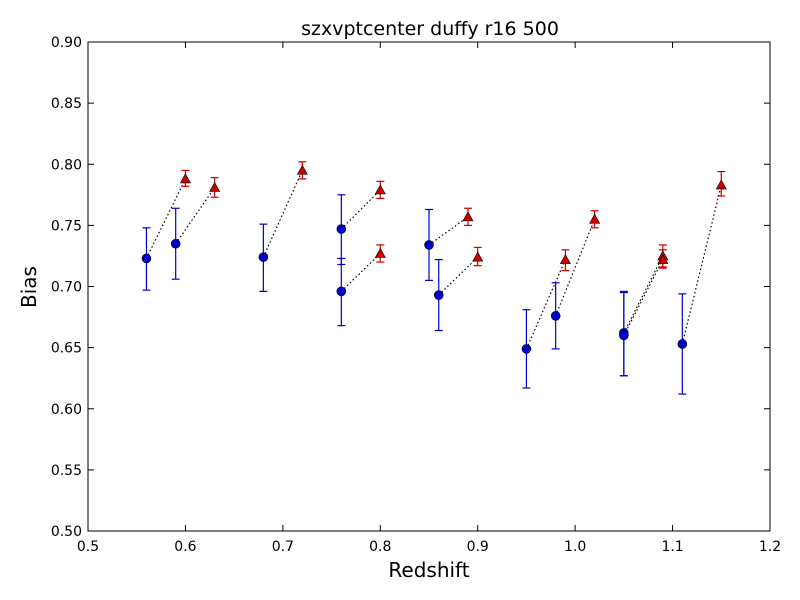 Image resolution: width=800 pixels, height=600 pixels. What do you see at coordinates (29, 287) in the screenshot?
I see `y-axis-label: Bias` at bounding box center [29, 287].